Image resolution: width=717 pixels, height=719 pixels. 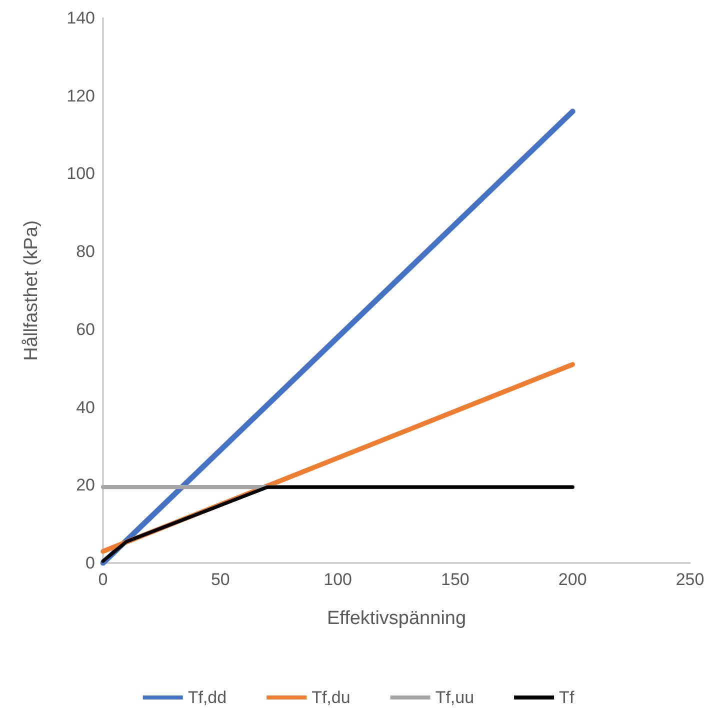 I want to click on legend-label: Tf,uu, so click(x=454, y=697).